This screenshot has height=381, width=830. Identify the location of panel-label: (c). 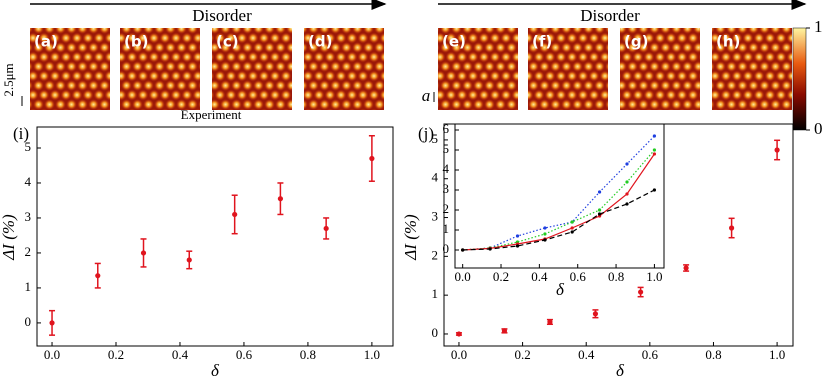
(227, 42).